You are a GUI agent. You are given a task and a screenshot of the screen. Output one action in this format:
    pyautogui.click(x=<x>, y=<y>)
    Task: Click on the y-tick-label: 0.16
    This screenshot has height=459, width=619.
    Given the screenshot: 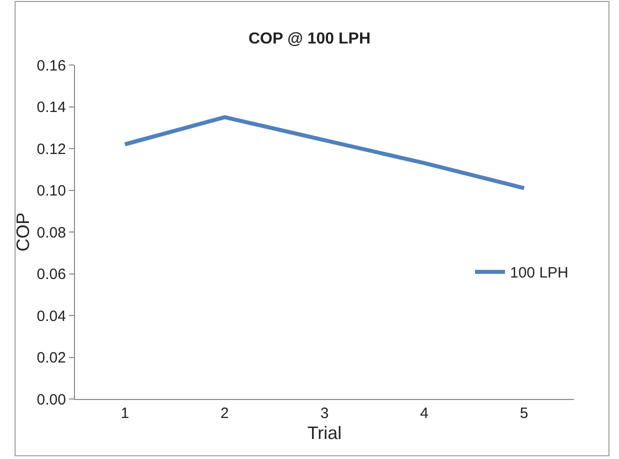 What is the action you would take?
    pyautogui.click(x=51, y=65)
    